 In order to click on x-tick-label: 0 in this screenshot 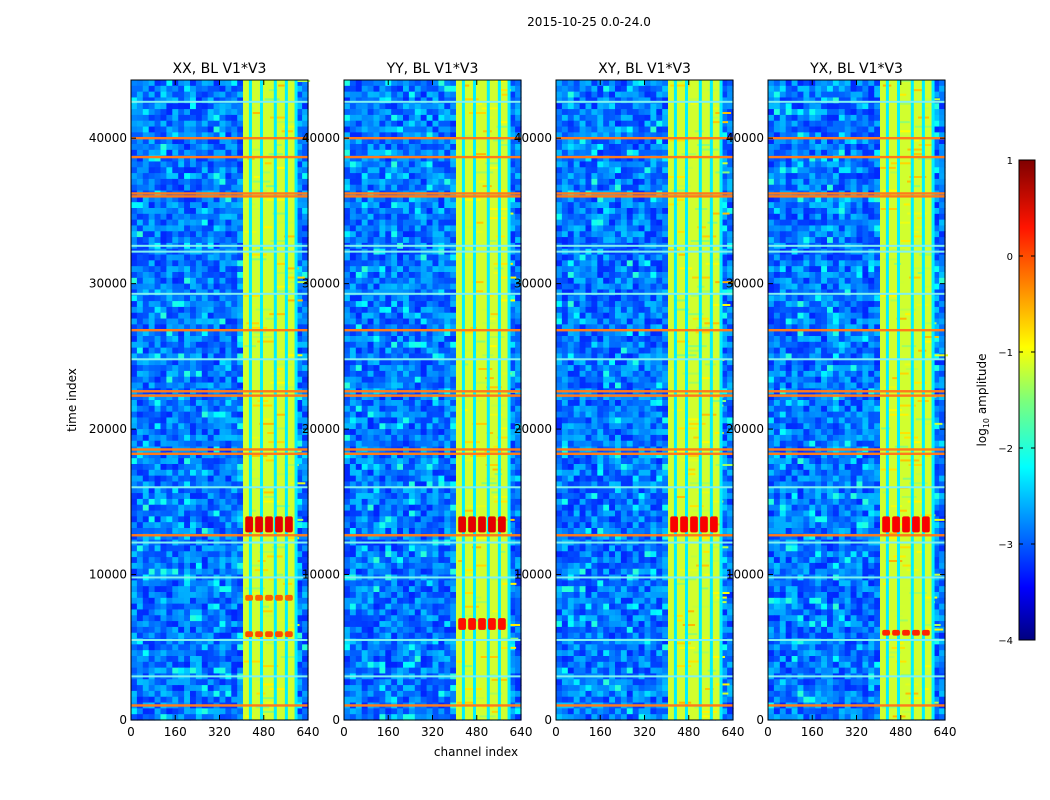, I will do `click(344, 732)`.